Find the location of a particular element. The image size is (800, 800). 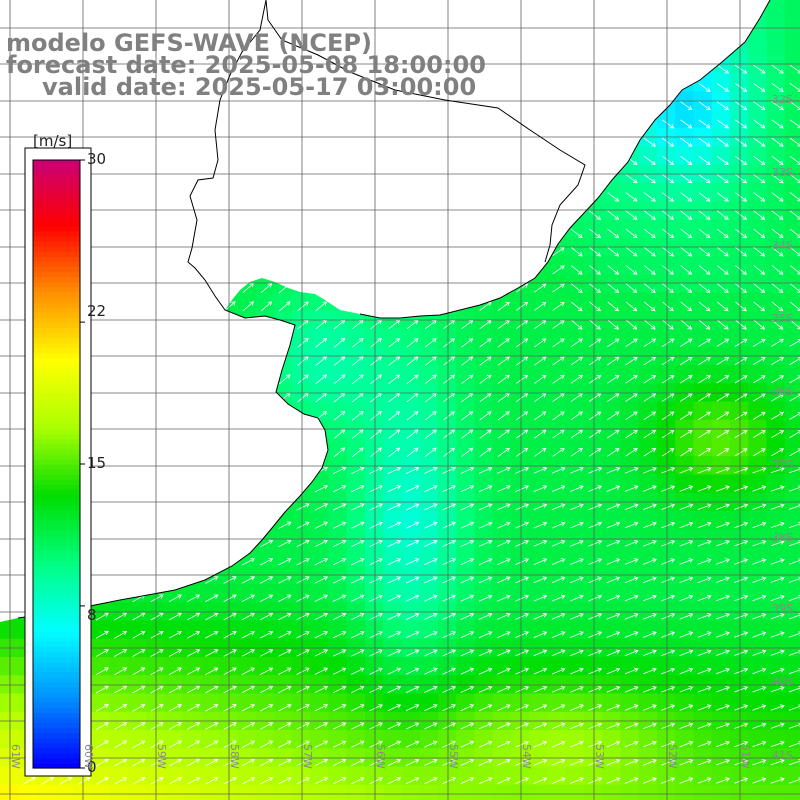

lon-label-53w: 53W is located at coordinates (599, 756).